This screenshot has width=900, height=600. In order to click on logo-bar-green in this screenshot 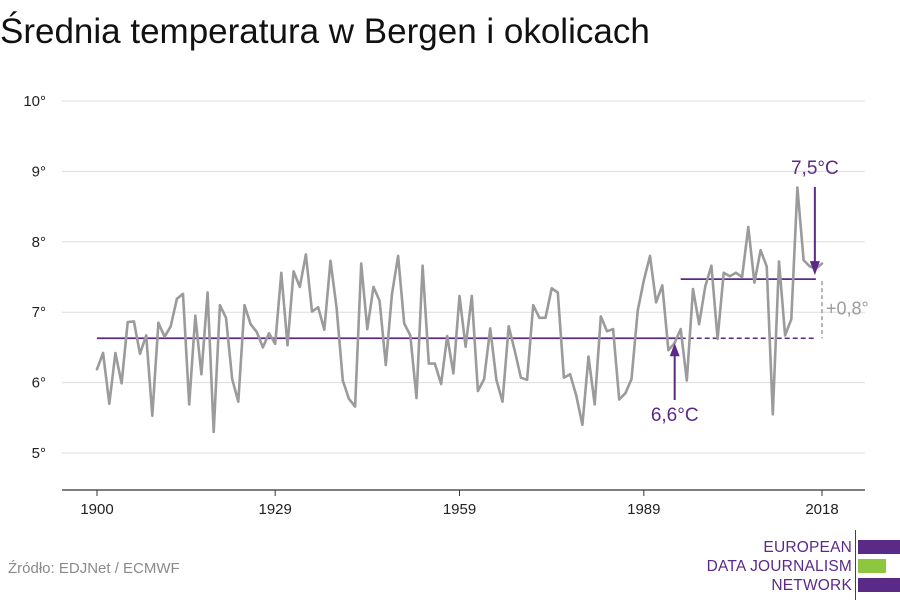, I will do `click(872, 566)`.